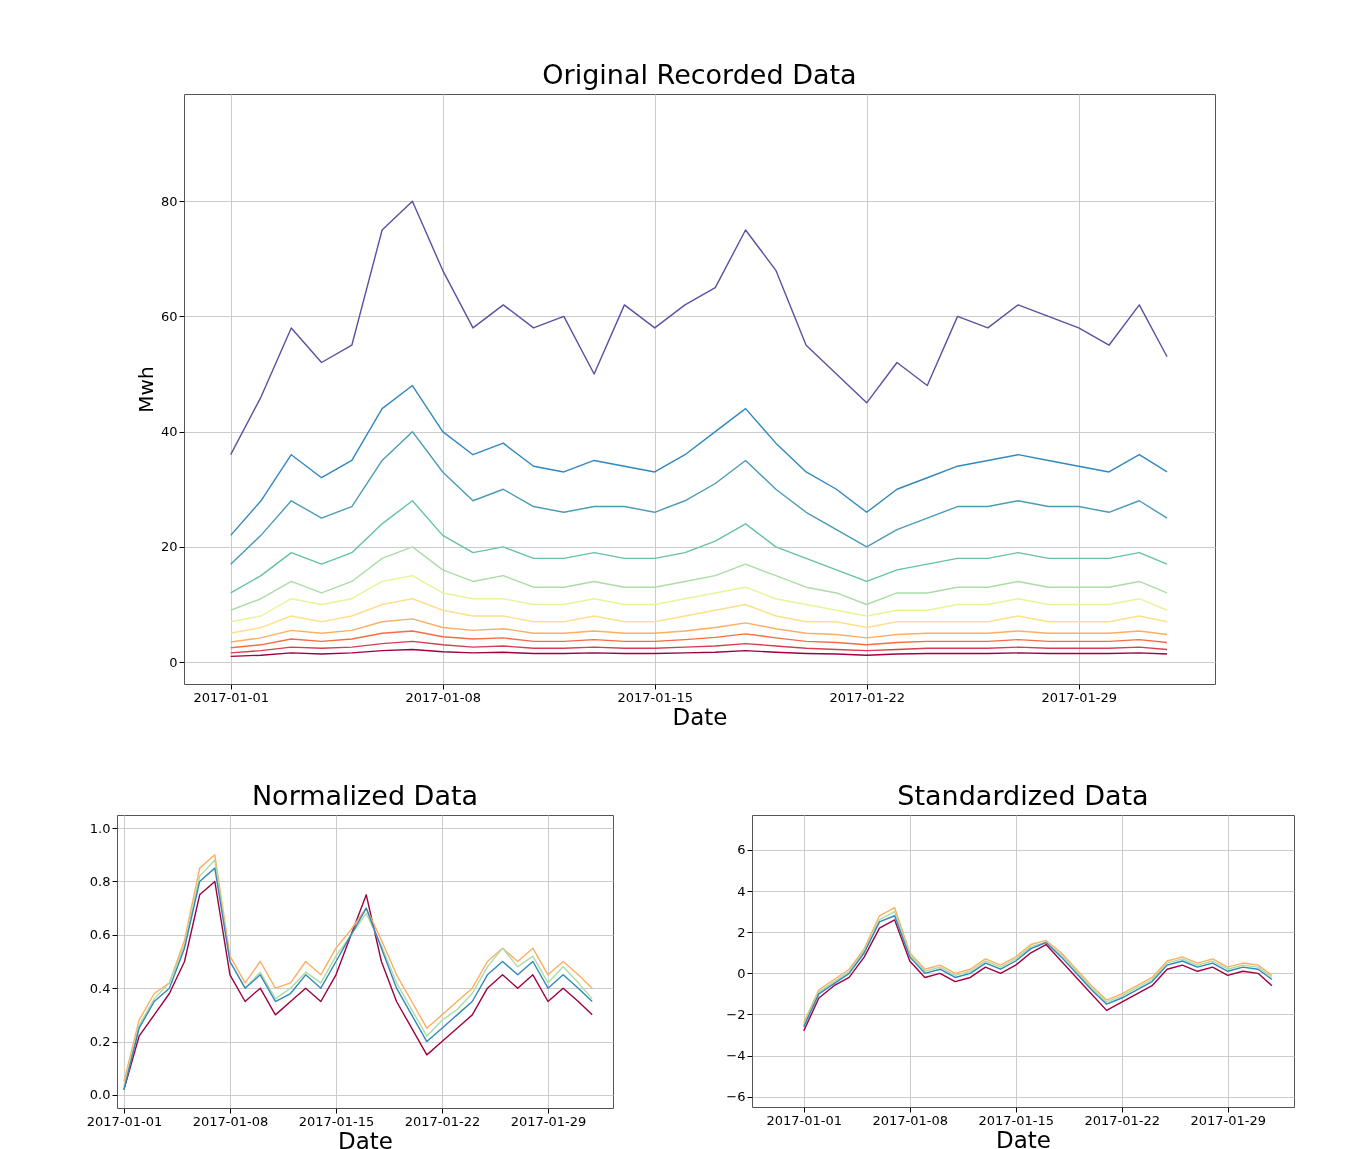 This screenshot has height=1149, width=1367. Describe the element at coordinates (741, 891) in the screenshot. I see `y-tick-label: 4` at that location.